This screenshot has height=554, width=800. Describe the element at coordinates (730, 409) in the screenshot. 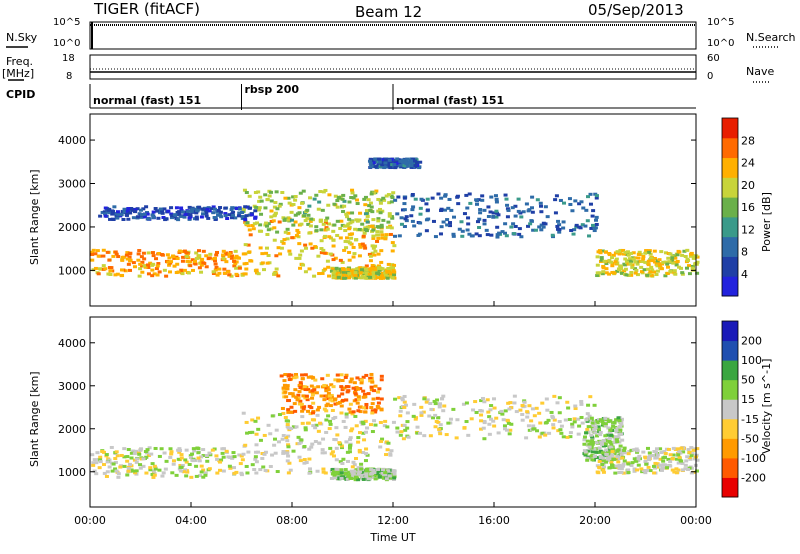

I see `colorbar` at that location.